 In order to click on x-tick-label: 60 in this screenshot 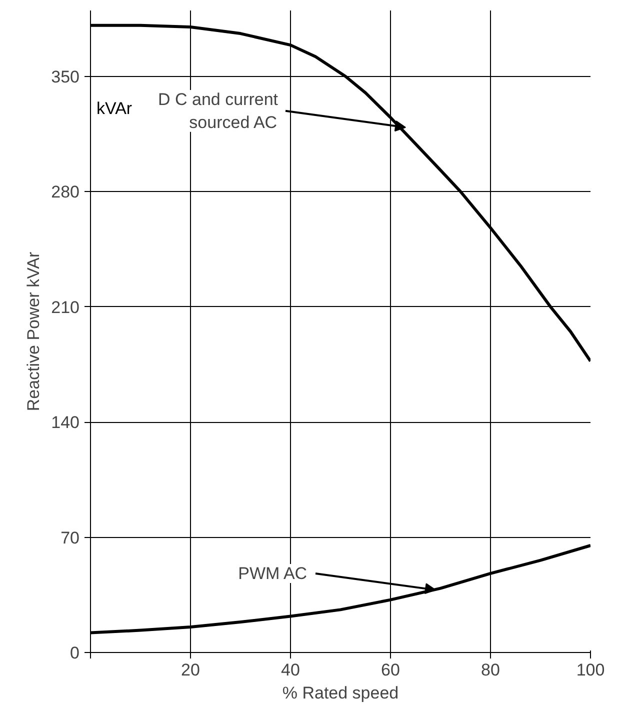, I will do `click(390, 670)`.